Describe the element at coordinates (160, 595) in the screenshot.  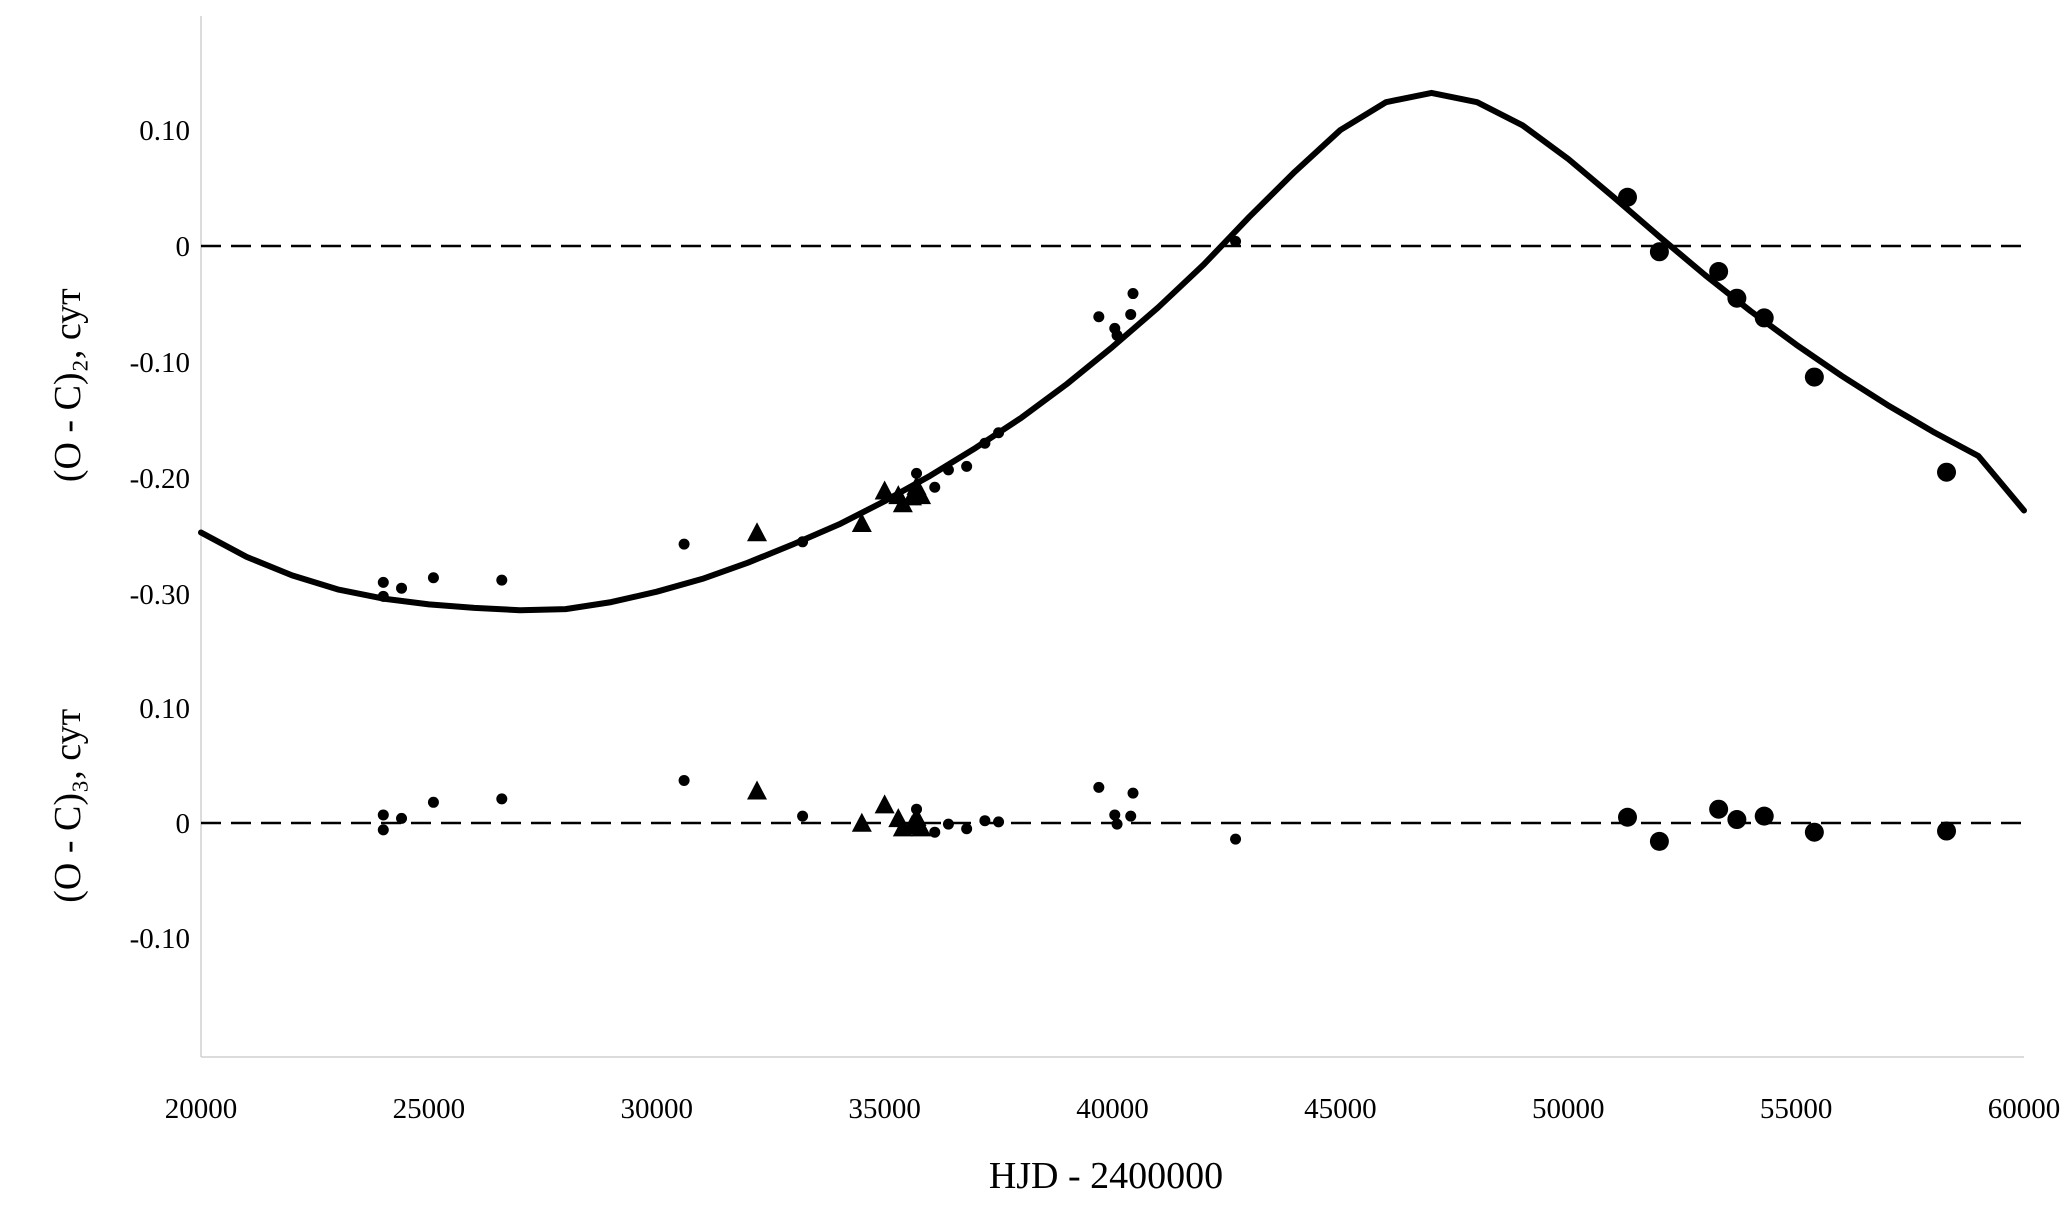
I see `y-tick-label: -0.30` at that location.